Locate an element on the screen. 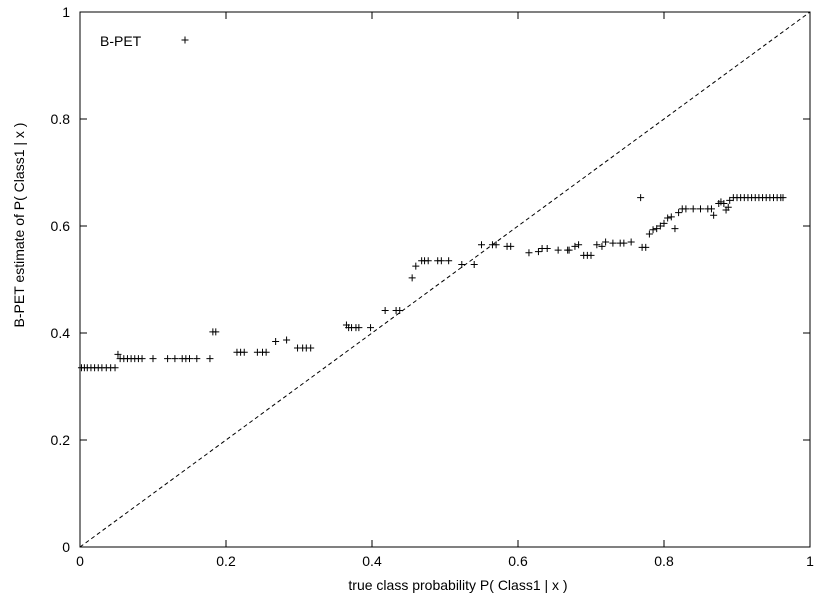 The height and width of the screenshot is (606, 838). x-tick-label: 0 is located at coordinates (80, 561).